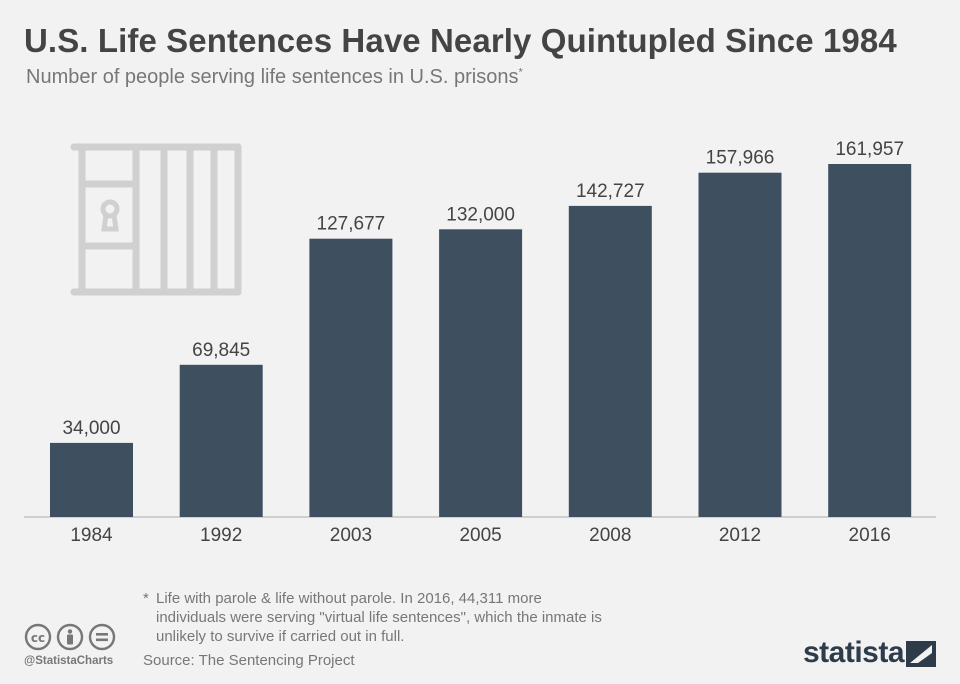 The image size is (960, 684). Describe the element at coordinates (481, 373) in the screenshot. I see `bar-2005` at that location.